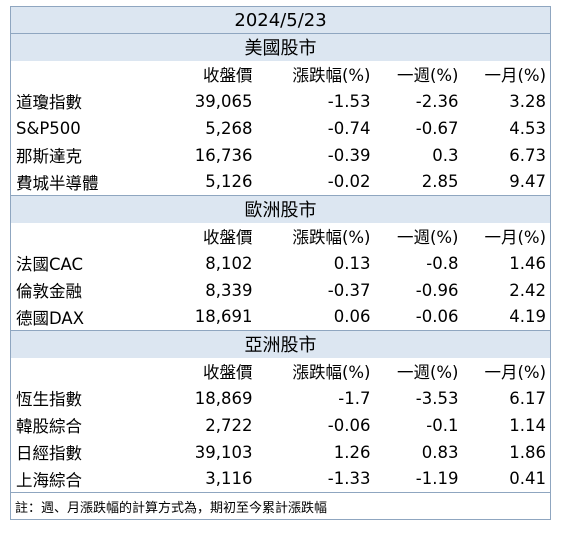  What do you see at coordinates (229, 263) in the screenshot?
I see `close-value: 8,102` at bounding box center [229, 263].